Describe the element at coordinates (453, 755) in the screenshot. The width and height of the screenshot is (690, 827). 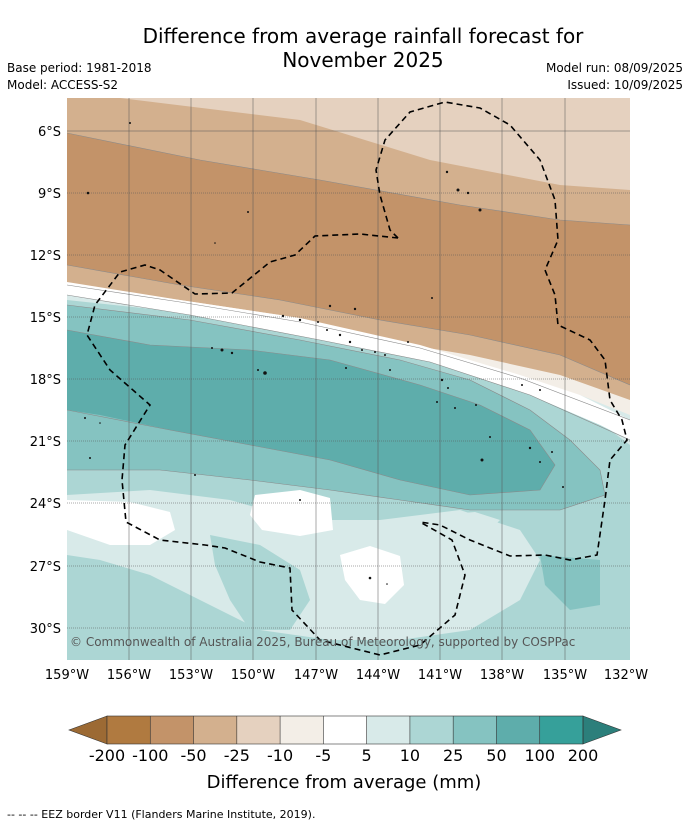
I see `colorbar-tick-label: 25` at that location.